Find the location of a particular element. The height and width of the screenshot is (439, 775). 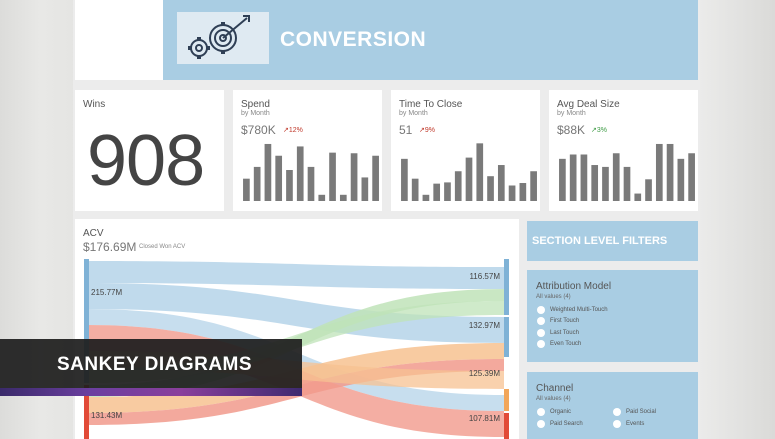

radio-even-touch: Even Touch is located at coordinates (559, 344).